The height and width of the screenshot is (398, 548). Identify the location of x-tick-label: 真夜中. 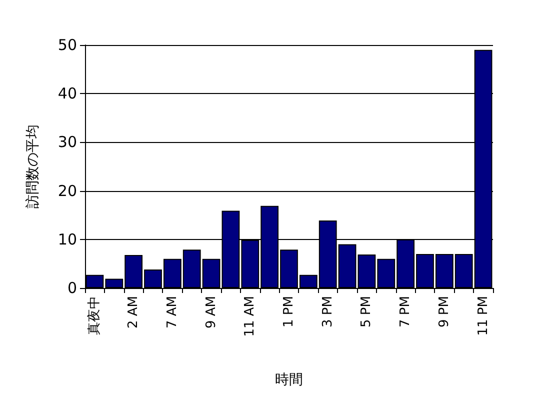
(94, 315).